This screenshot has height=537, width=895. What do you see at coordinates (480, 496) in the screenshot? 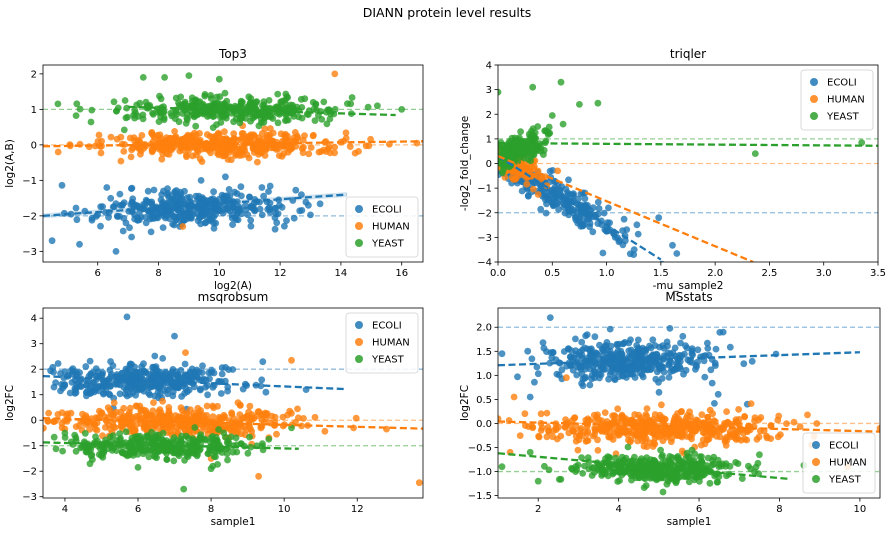
I see `y-tick-label: −1.5` at bounding box center [480, 496].